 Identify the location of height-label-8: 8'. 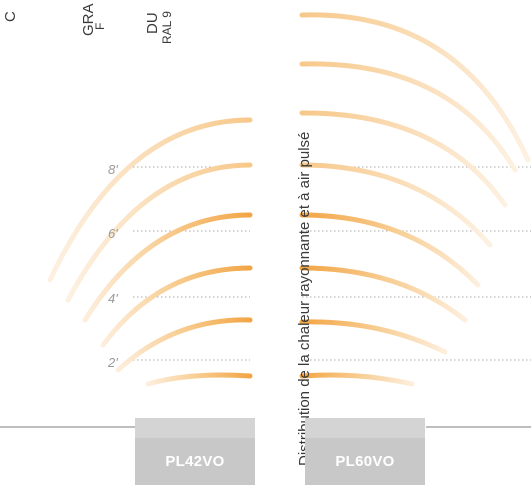
(113, 169).